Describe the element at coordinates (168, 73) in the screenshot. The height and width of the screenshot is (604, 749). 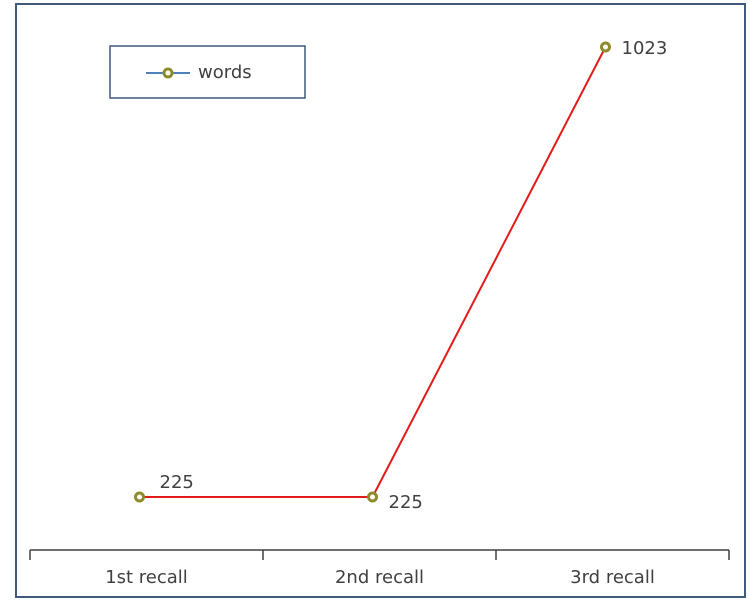
I see `legend-marker` at that location.